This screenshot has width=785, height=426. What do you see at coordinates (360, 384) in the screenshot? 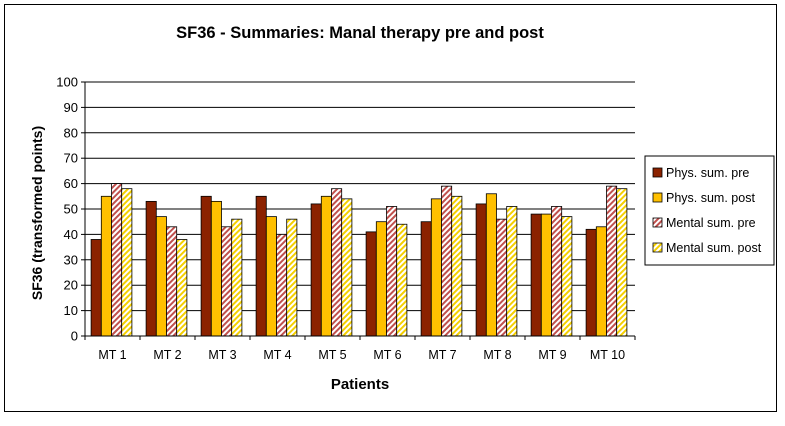
I see `x-axis-label: Patients` at bounding box center [360, 384].